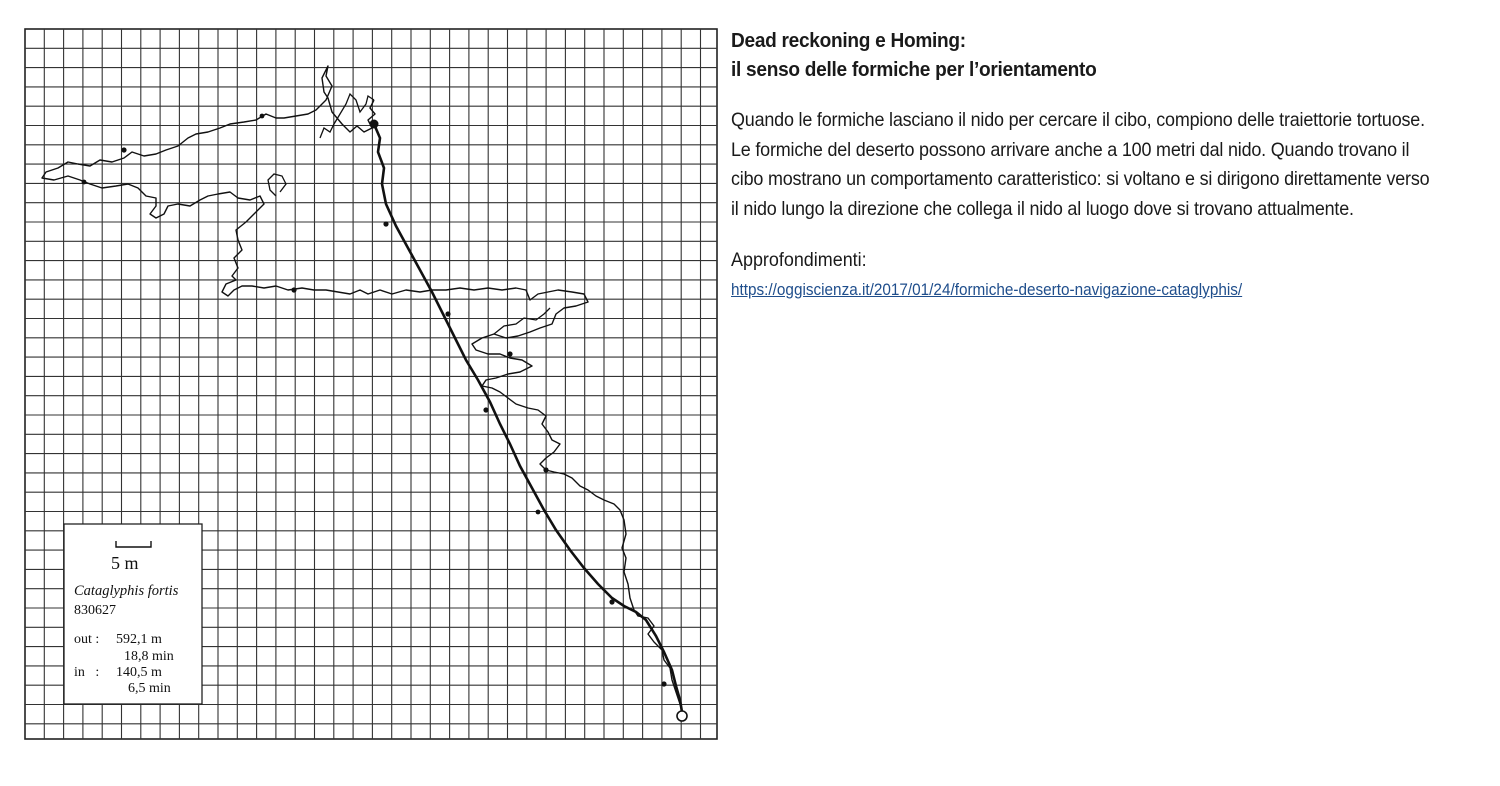  I want to click on scale-bar-label: 5 m, so click(125, 563).